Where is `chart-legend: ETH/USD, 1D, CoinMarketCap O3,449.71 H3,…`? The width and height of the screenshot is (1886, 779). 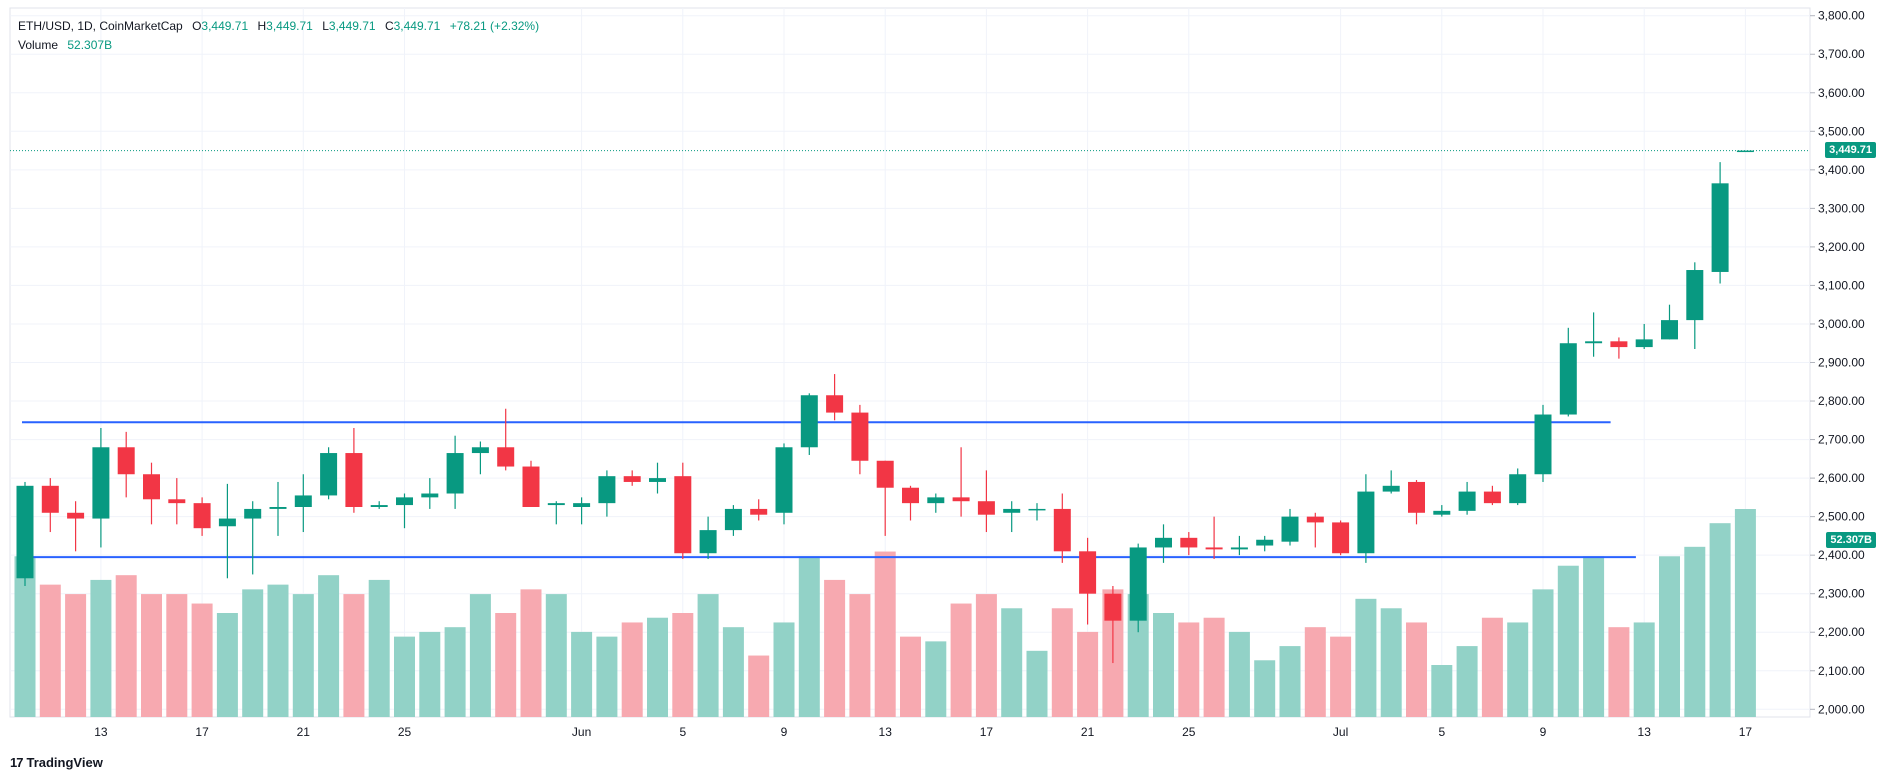 chart-legend: ETH/USD, 1D, CoinMarketCap O3,449.71 H3,… is located at coordinates (278, 36).